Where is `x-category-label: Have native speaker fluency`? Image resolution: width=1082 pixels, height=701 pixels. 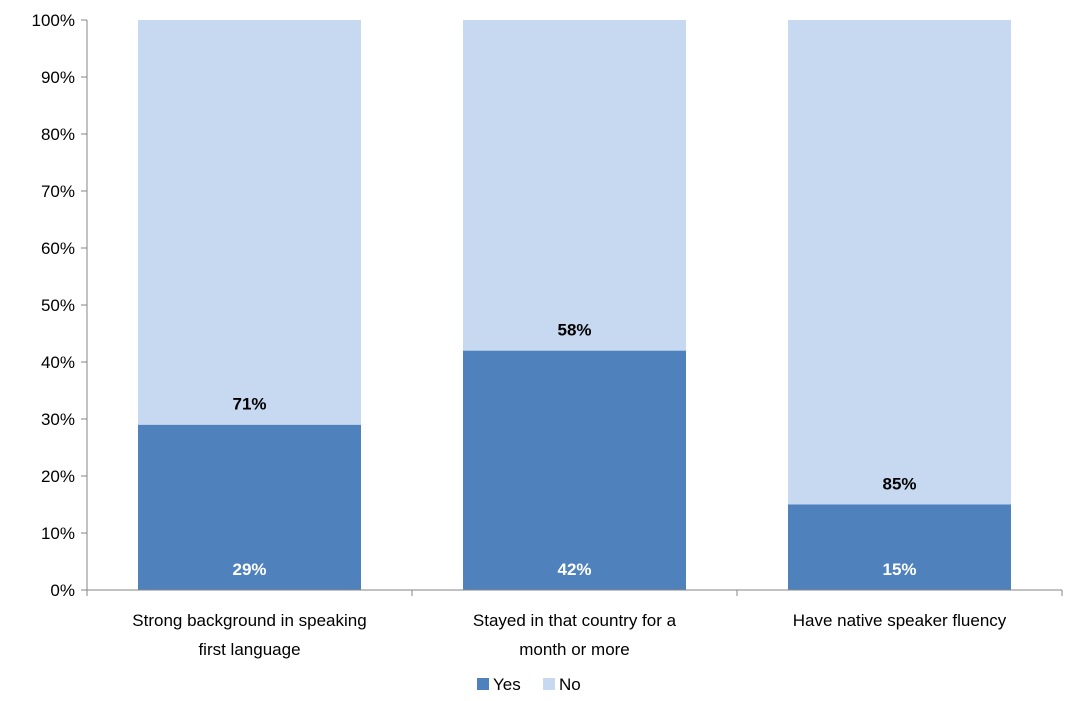
x-category-label: Have native speaker fluency is located at coordinates (900, 620).